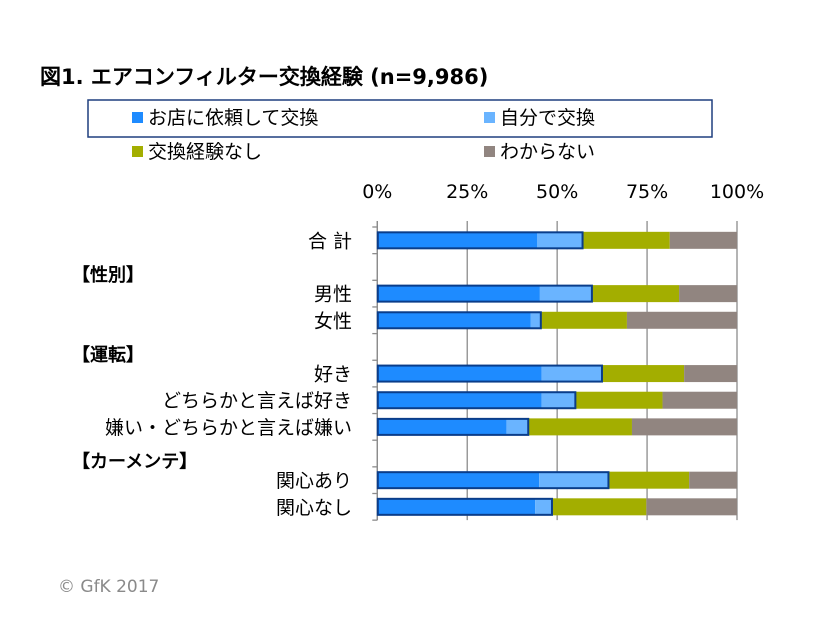 This screenshot has height=625, width=840. Describe the element at coordinates (333, 375) in the screenshot. I see `category-label: 好き` at that location.